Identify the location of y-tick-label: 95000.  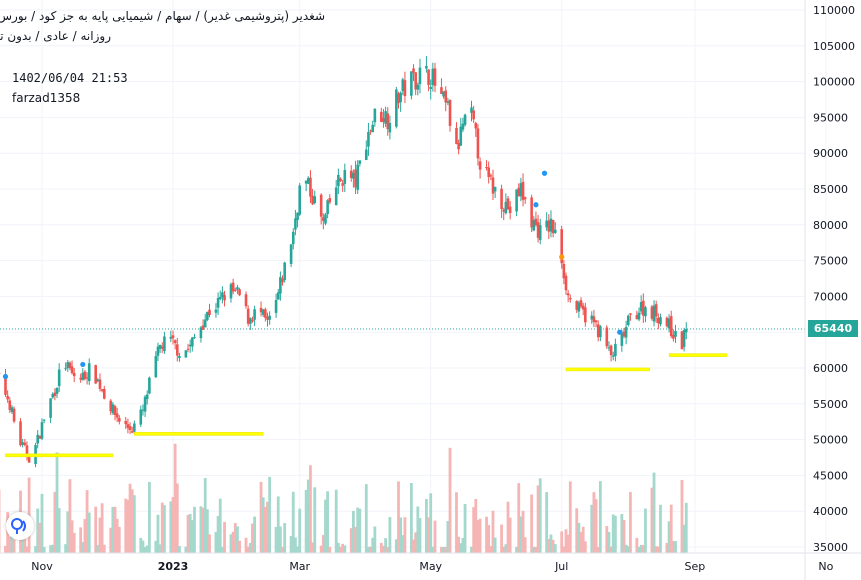
(830, 117).